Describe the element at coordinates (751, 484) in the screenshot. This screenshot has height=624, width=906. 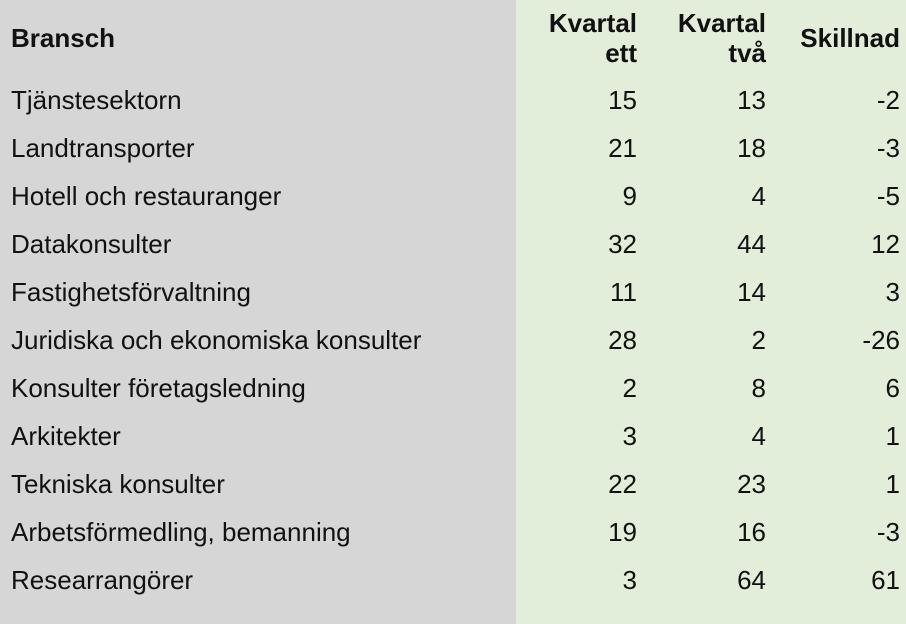
I see `cell-kvartal-tva: 23` at that location.